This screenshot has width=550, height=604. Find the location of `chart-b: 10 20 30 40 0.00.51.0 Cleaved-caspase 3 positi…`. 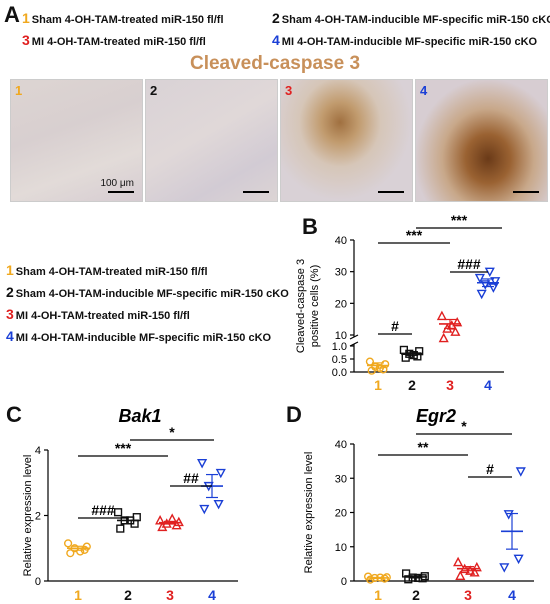

chart-b: 10 20 30 40 0.00.51.0 Cleaved-caspase 3 positi… is located at coordinates (399, 302).